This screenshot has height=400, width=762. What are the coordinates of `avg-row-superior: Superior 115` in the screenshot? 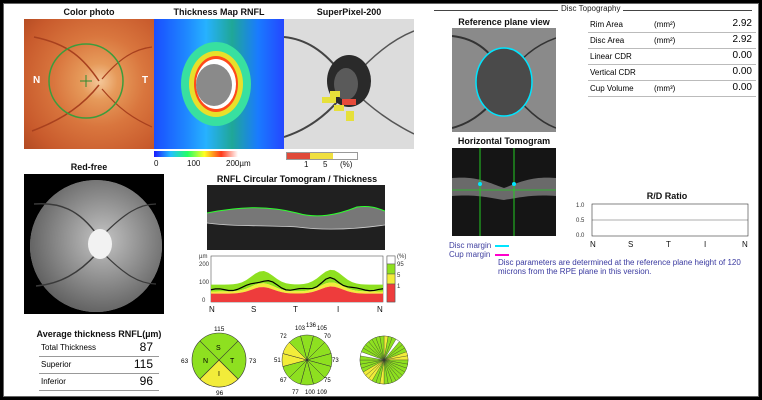 It's located at (99, 365).